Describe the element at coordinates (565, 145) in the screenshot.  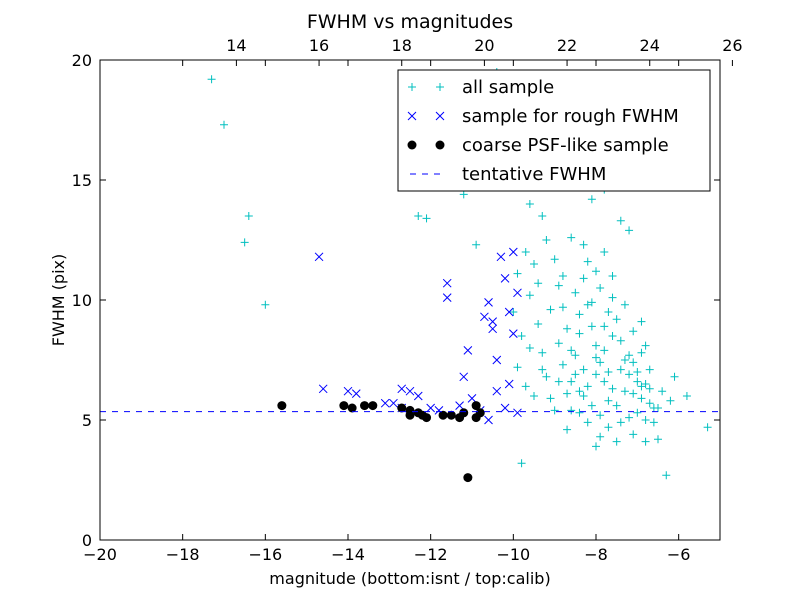
I see `legend-label: coarse PSF-like sample` at that location.